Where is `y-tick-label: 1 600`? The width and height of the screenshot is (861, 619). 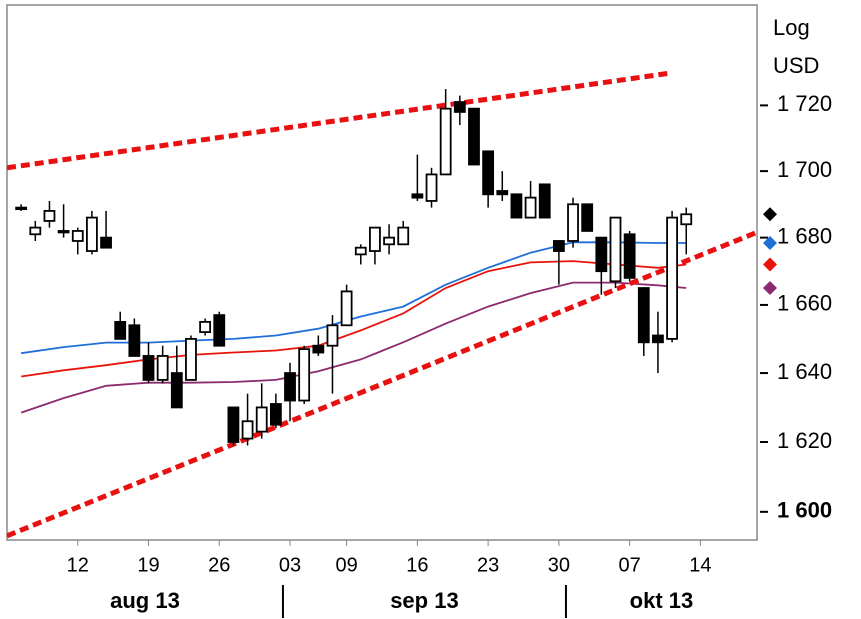
y-tick-label: 1 600 is located at coordinates (804, 510).